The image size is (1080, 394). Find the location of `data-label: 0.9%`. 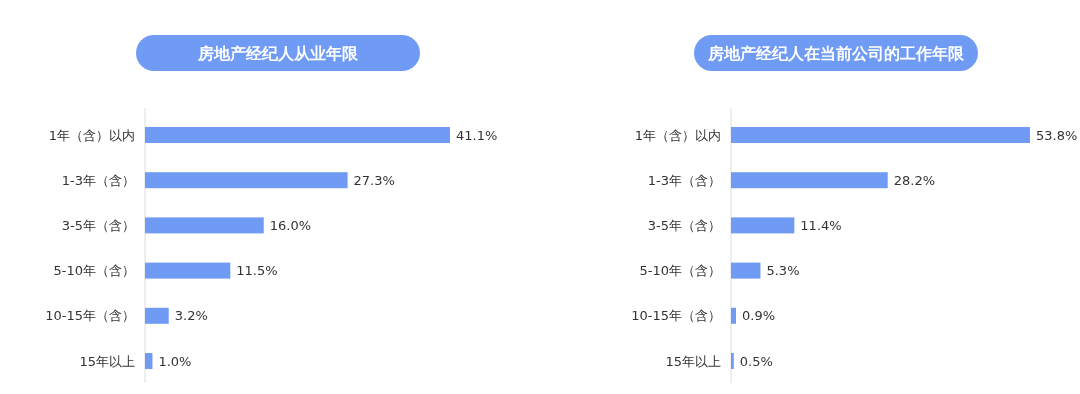

data-label: 0.9% is located at coordinates (759, 316).